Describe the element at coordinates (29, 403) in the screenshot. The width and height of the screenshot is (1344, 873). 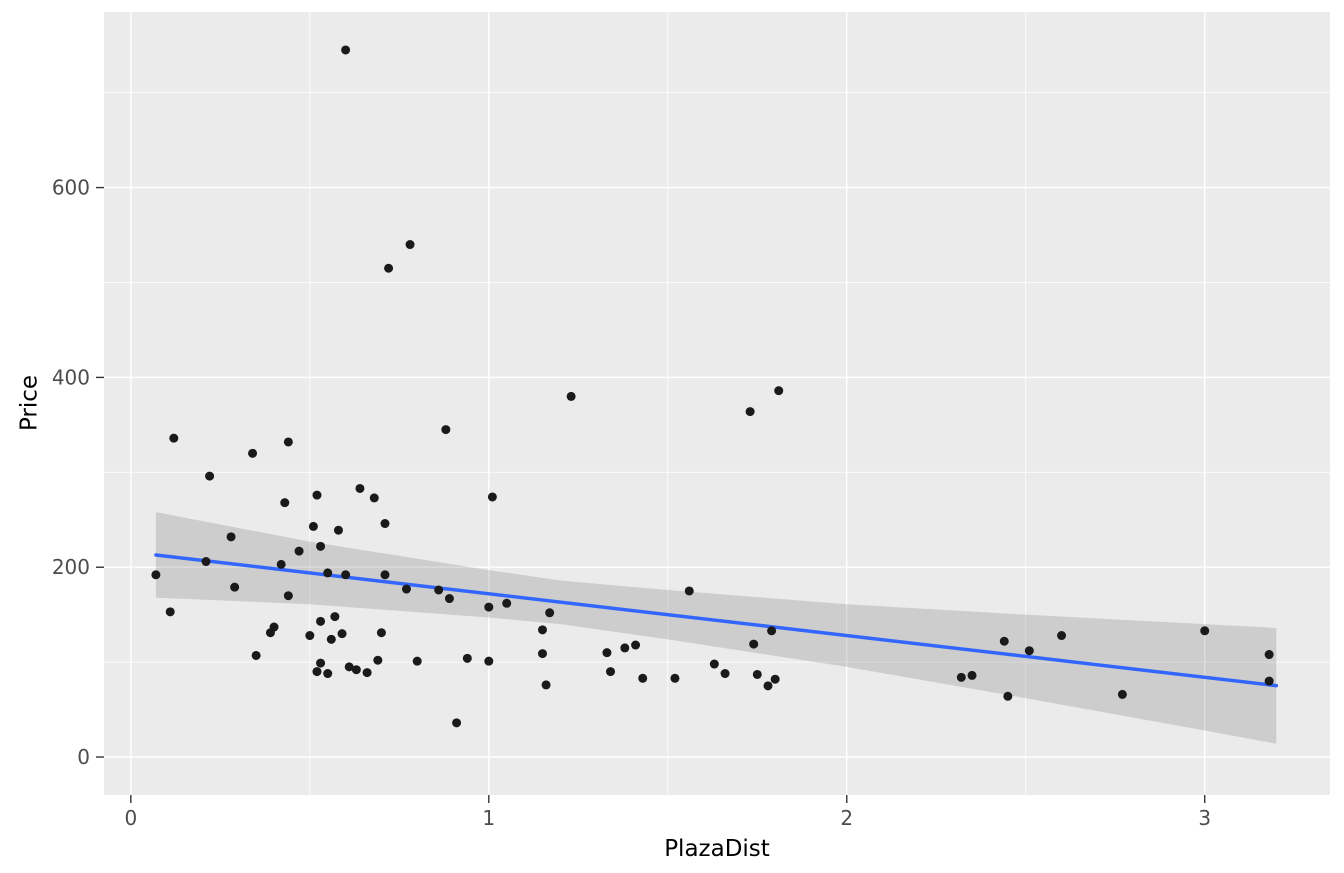
I see `y-axis-title: Price` at that location.